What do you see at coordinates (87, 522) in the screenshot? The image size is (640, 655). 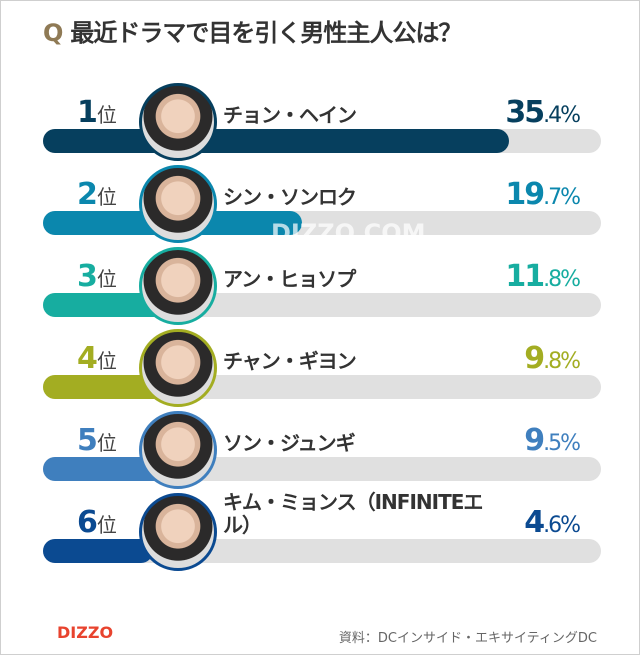 I see `rank-number: 6` at bounding box center [87, 522].